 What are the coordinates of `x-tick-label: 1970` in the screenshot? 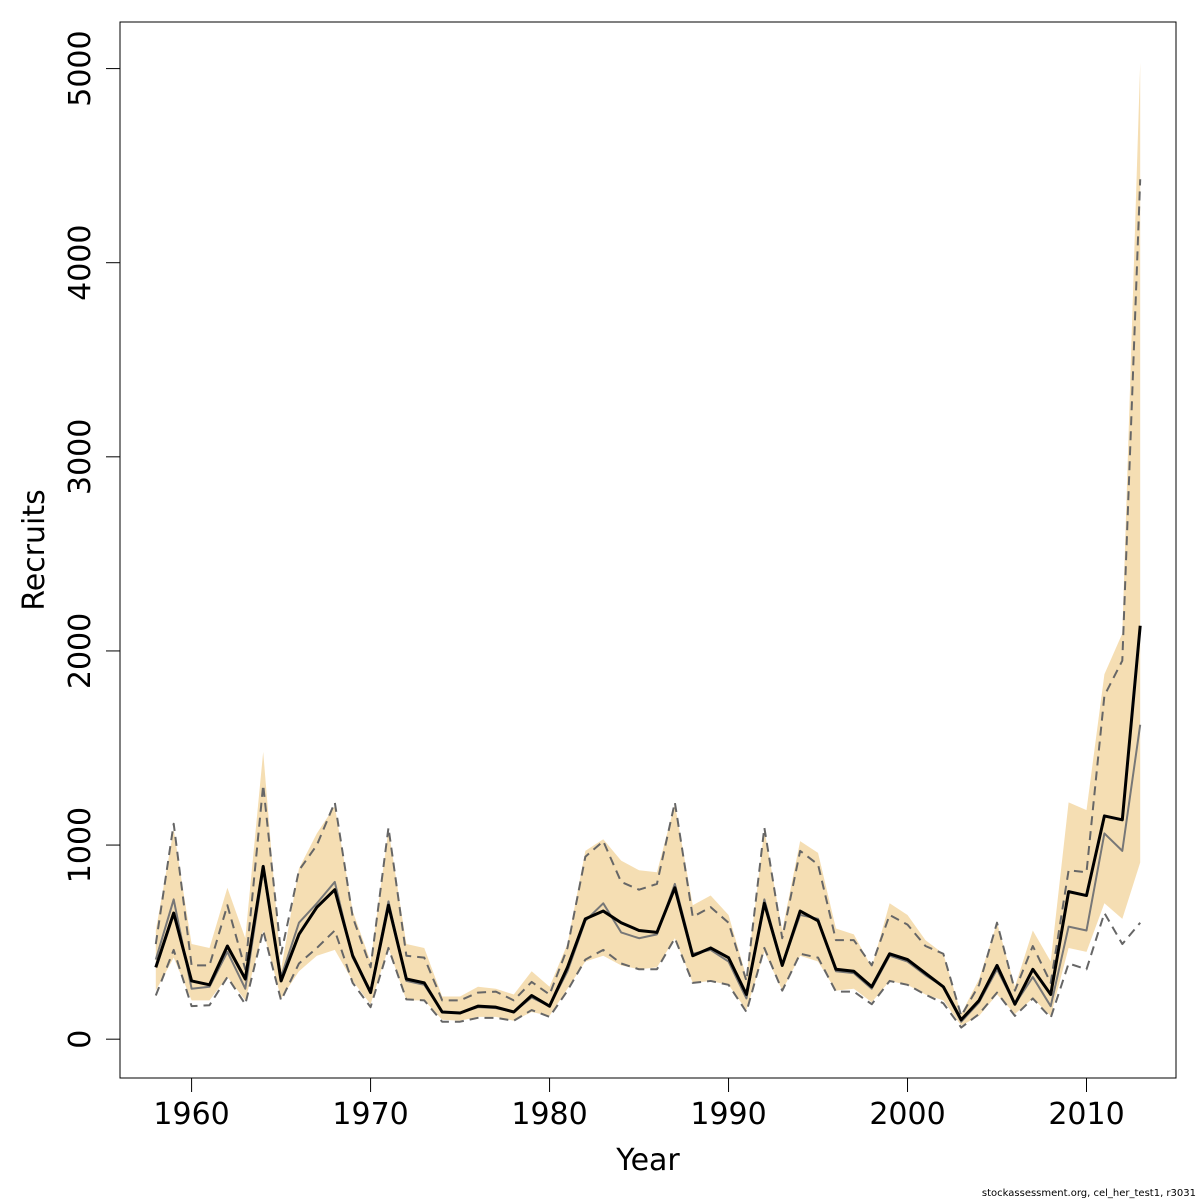 It's located at (370, 1114).